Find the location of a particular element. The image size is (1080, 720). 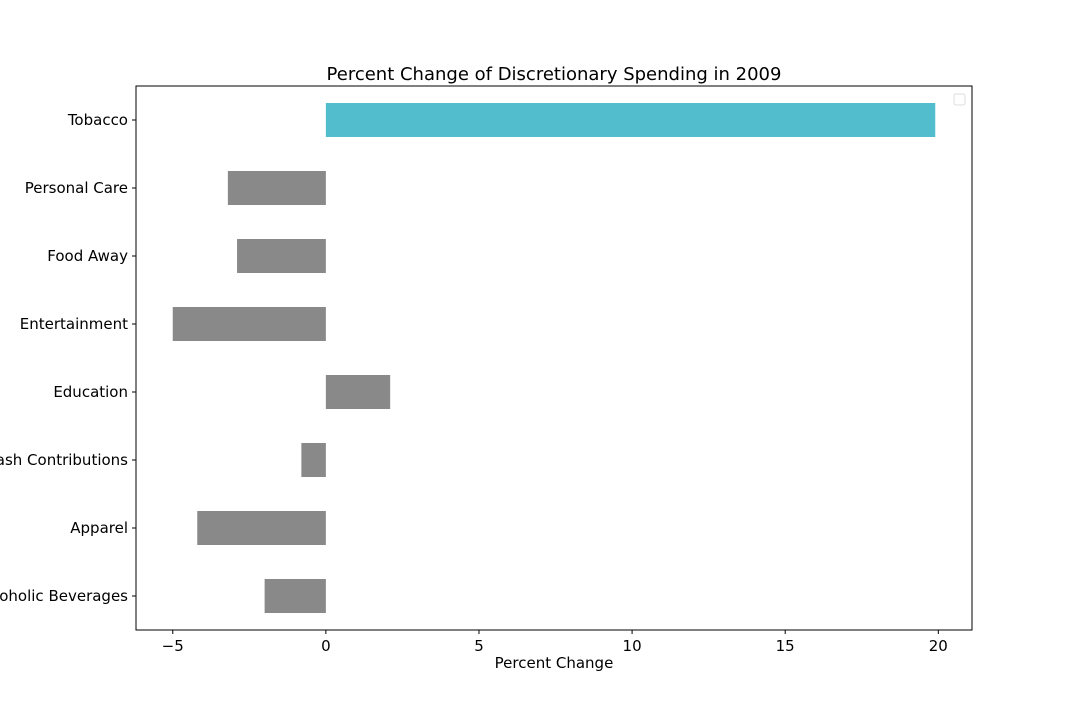

x-tick-label: 5 is located at coordinates (479, 646).